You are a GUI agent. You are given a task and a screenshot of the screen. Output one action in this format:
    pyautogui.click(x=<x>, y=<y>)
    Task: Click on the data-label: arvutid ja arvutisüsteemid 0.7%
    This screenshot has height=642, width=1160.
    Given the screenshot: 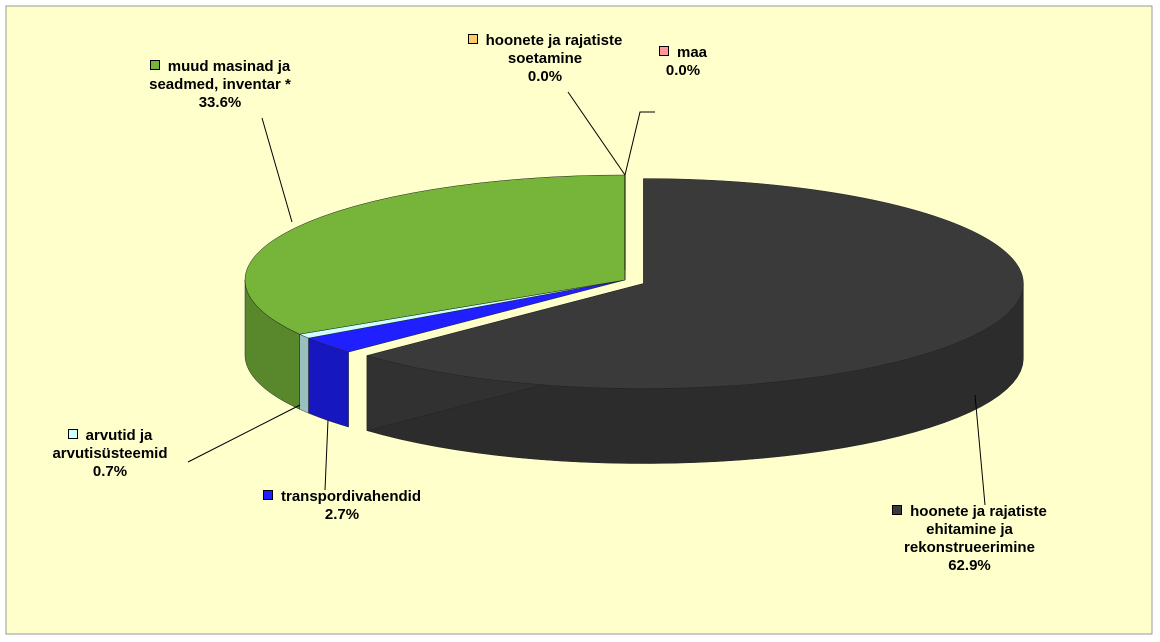 What is the action you would take?
    pyautogui.click(x=110, y=454)
    